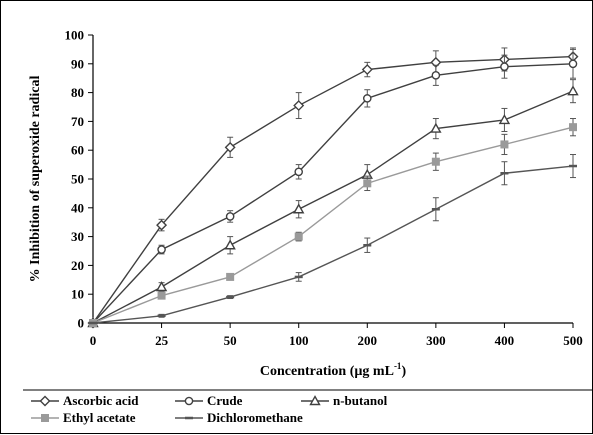 This screenshot has height=435, width=593. I want to click on x-tick-label: 300, so click(436, 340).